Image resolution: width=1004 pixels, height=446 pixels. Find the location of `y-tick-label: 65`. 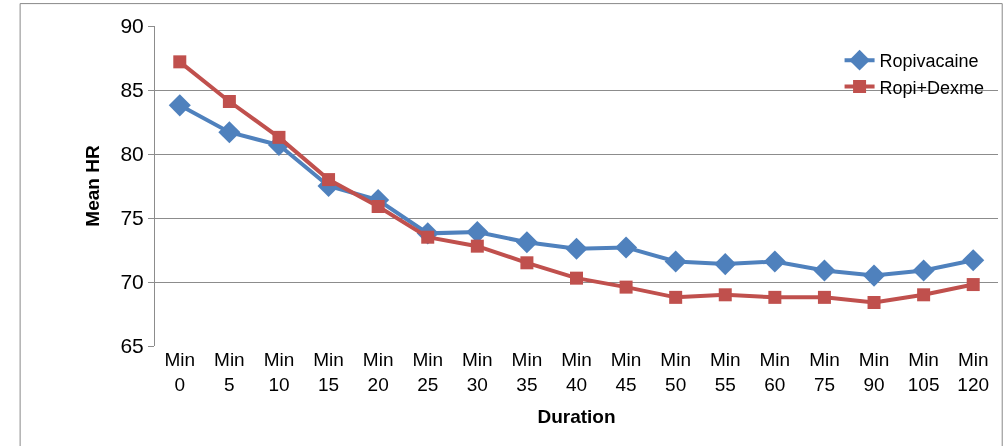

y-tick-label: 65 is located at coordinates (132, 346).